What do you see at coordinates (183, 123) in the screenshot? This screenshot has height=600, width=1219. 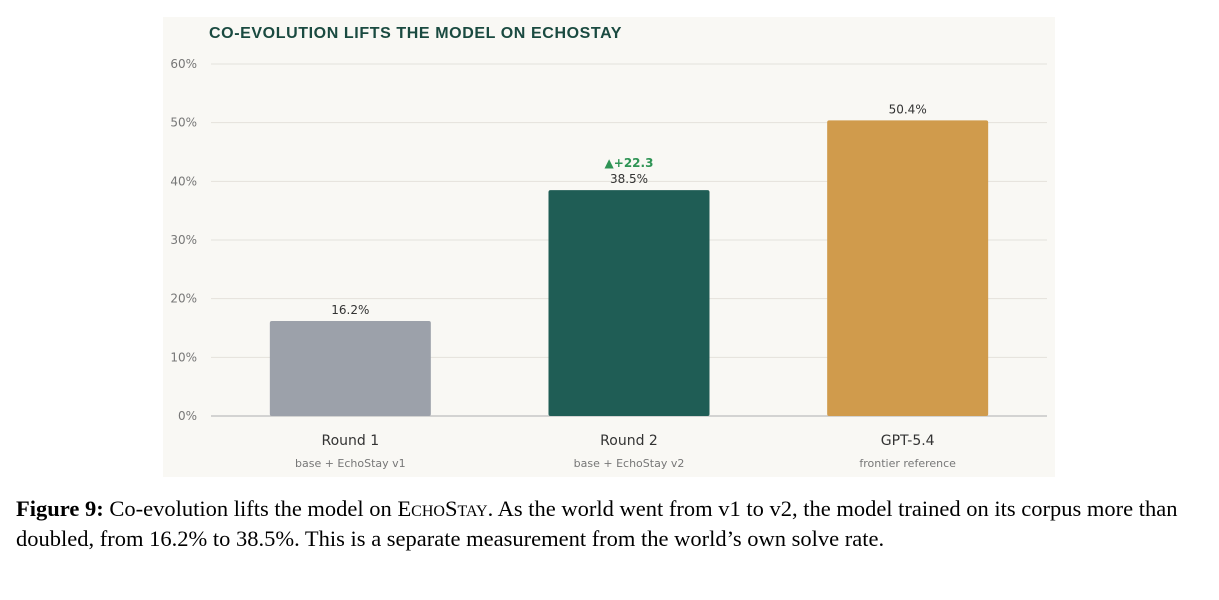 I see `y-tick-label: 50%` at bounding box center [183, 123].